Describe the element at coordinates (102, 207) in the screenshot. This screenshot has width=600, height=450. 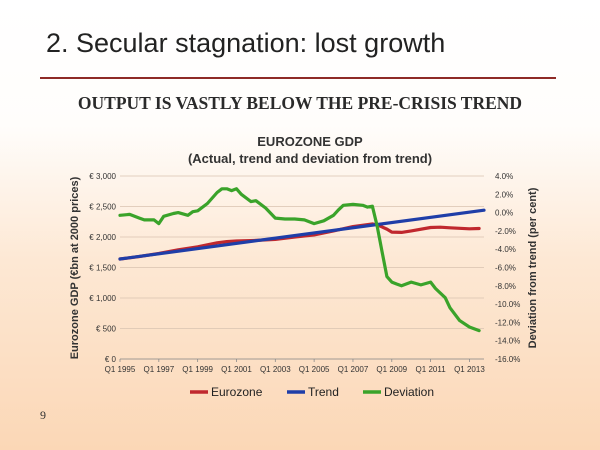
I see `y-tick-label: € 2,500` at that location.